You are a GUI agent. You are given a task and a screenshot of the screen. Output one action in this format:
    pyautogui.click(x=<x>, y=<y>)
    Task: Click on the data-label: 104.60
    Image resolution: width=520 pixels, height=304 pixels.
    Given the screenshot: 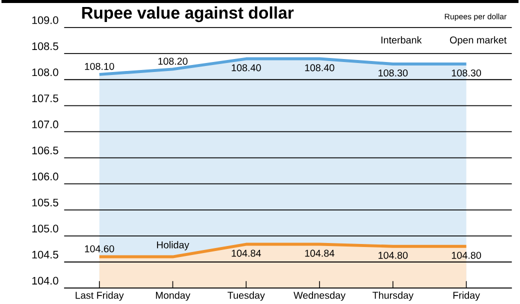 What is the action you would take?
    pyautogui.click(x=99, y=248)
    